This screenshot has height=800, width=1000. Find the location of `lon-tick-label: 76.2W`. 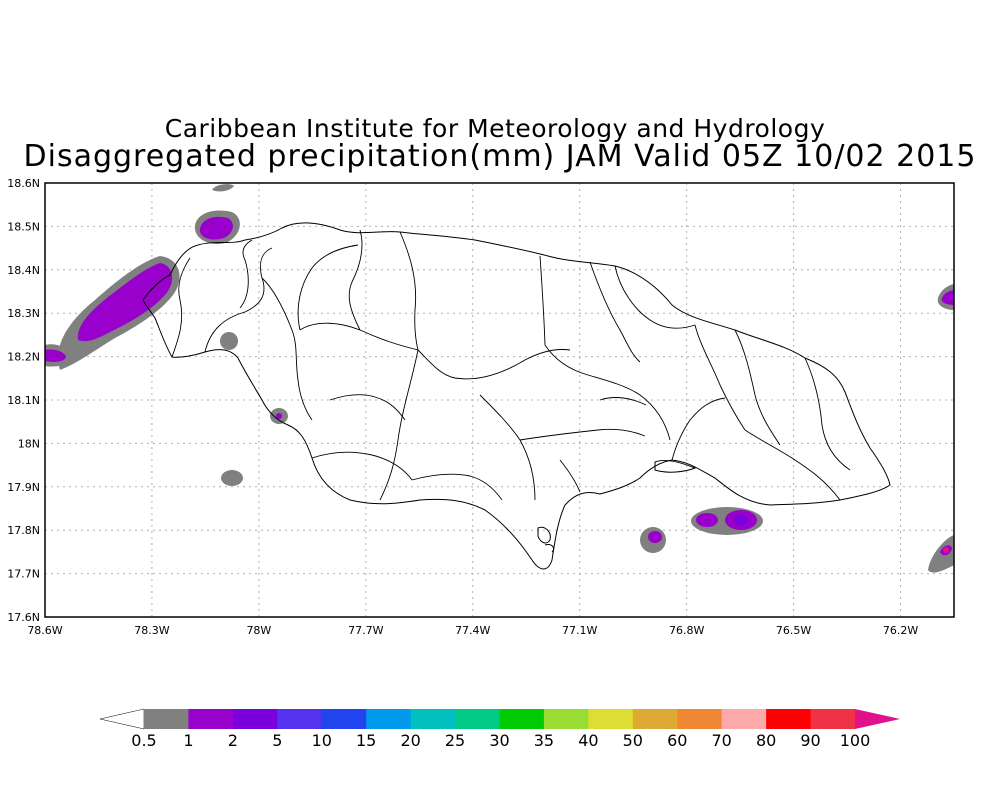

lon-tick-label: 76.2W is located at coordinates (900, 630).